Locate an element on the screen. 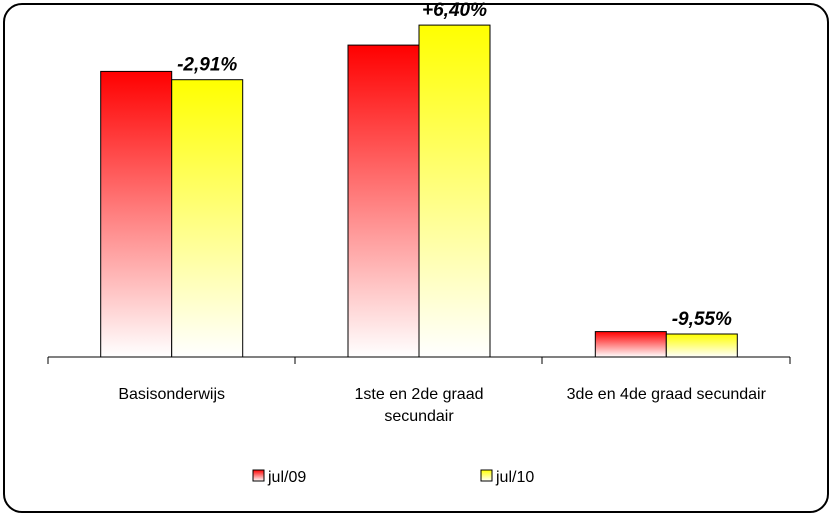 The width and height of the screenshot is (834, 518). data-label: -9,55% is located at coordinates (702, 319).